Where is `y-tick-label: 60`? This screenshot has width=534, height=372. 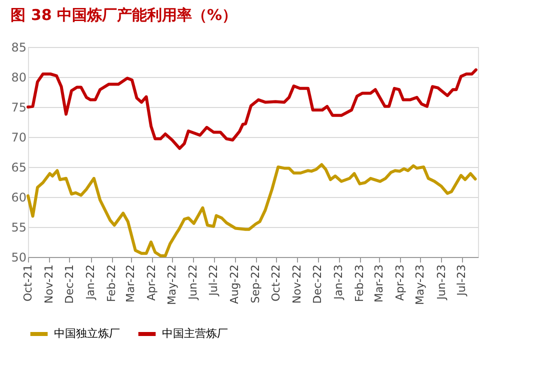 y-tick-label: 60 is located at coordinates (18, 197).